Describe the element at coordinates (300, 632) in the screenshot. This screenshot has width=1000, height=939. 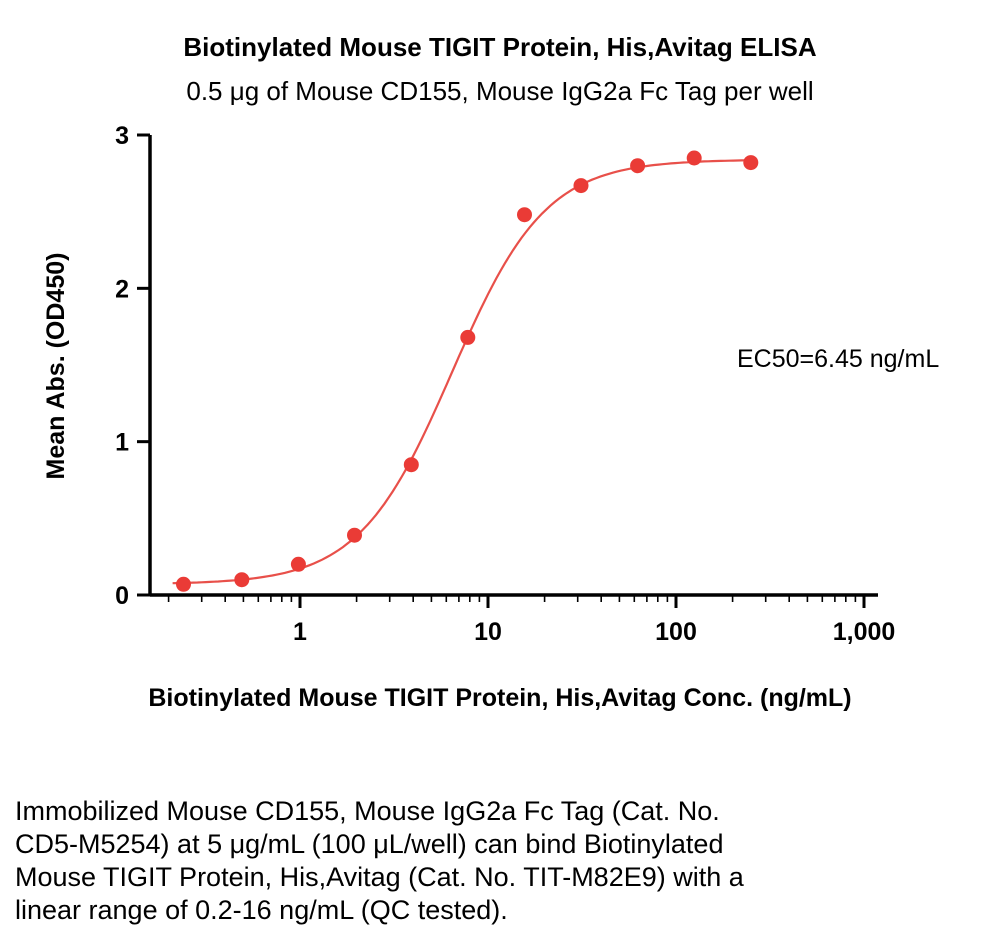
I see `x-tick-label: 1` at that location.